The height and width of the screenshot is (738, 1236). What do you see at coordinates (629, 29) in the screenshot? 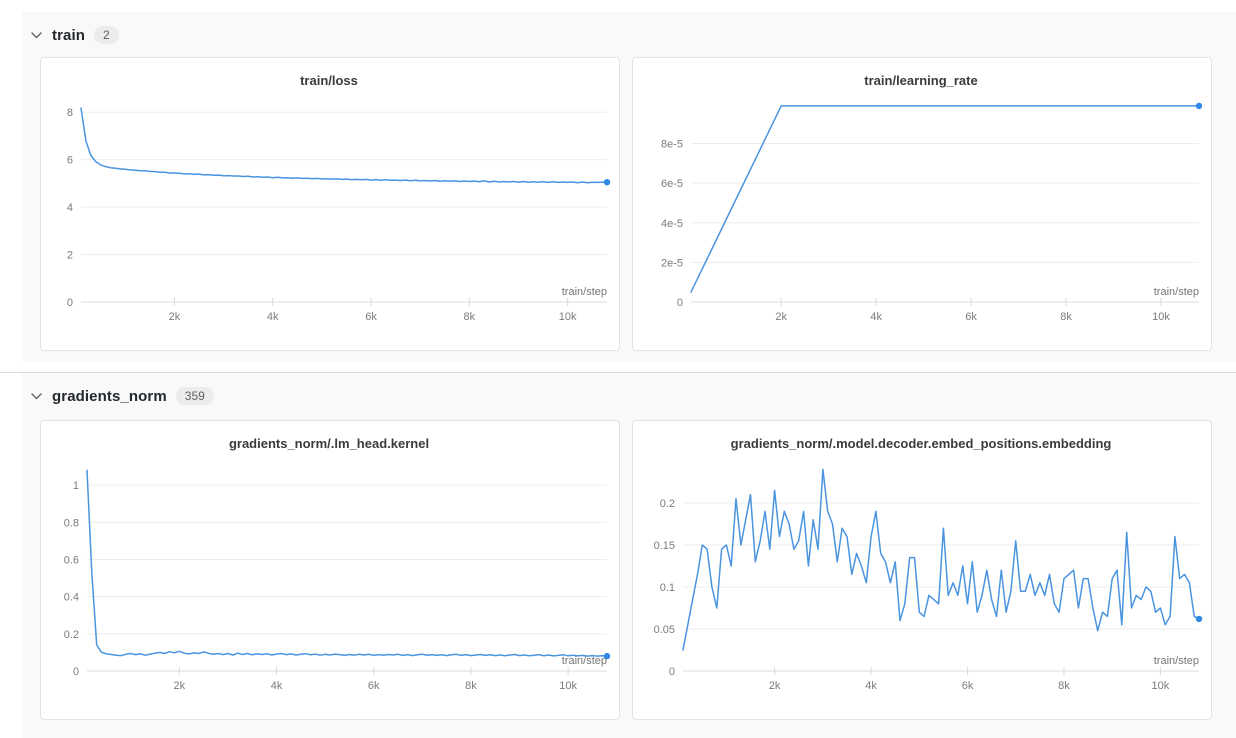
I see `section-train-header: train 2` at bounding box center [629, 29].